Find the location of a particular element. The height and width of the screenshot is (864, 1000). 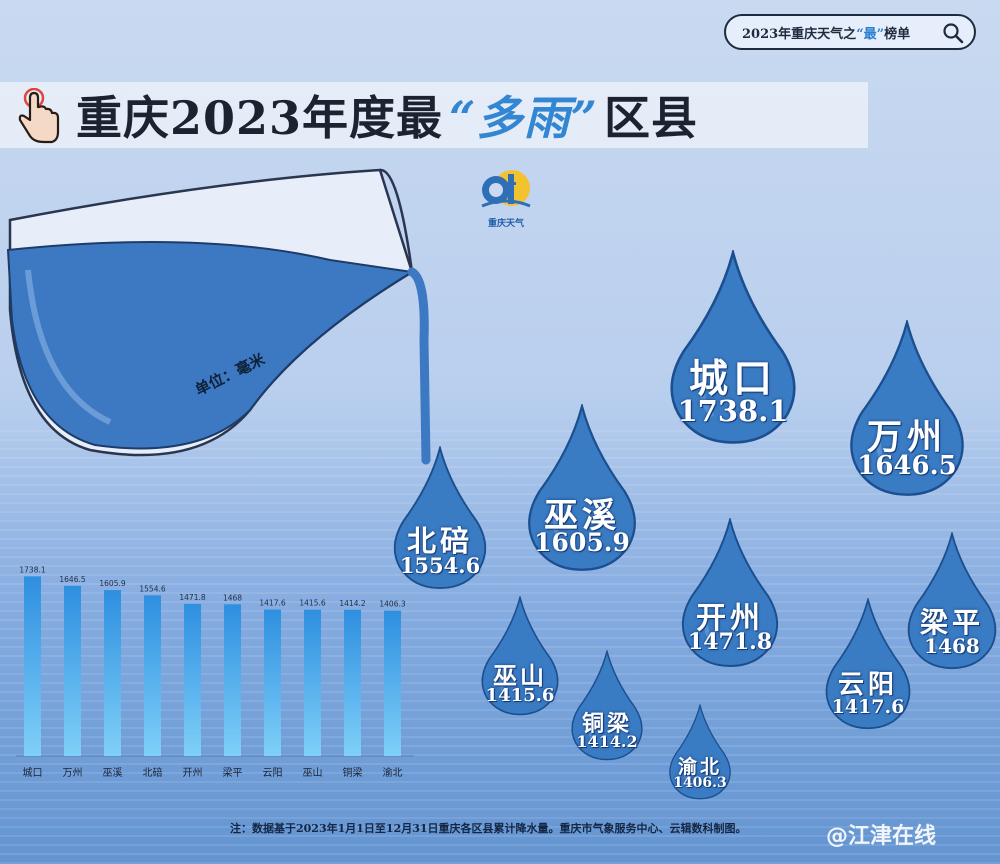

drop-district-name: 梁平 is located at coordinates (951, 622).